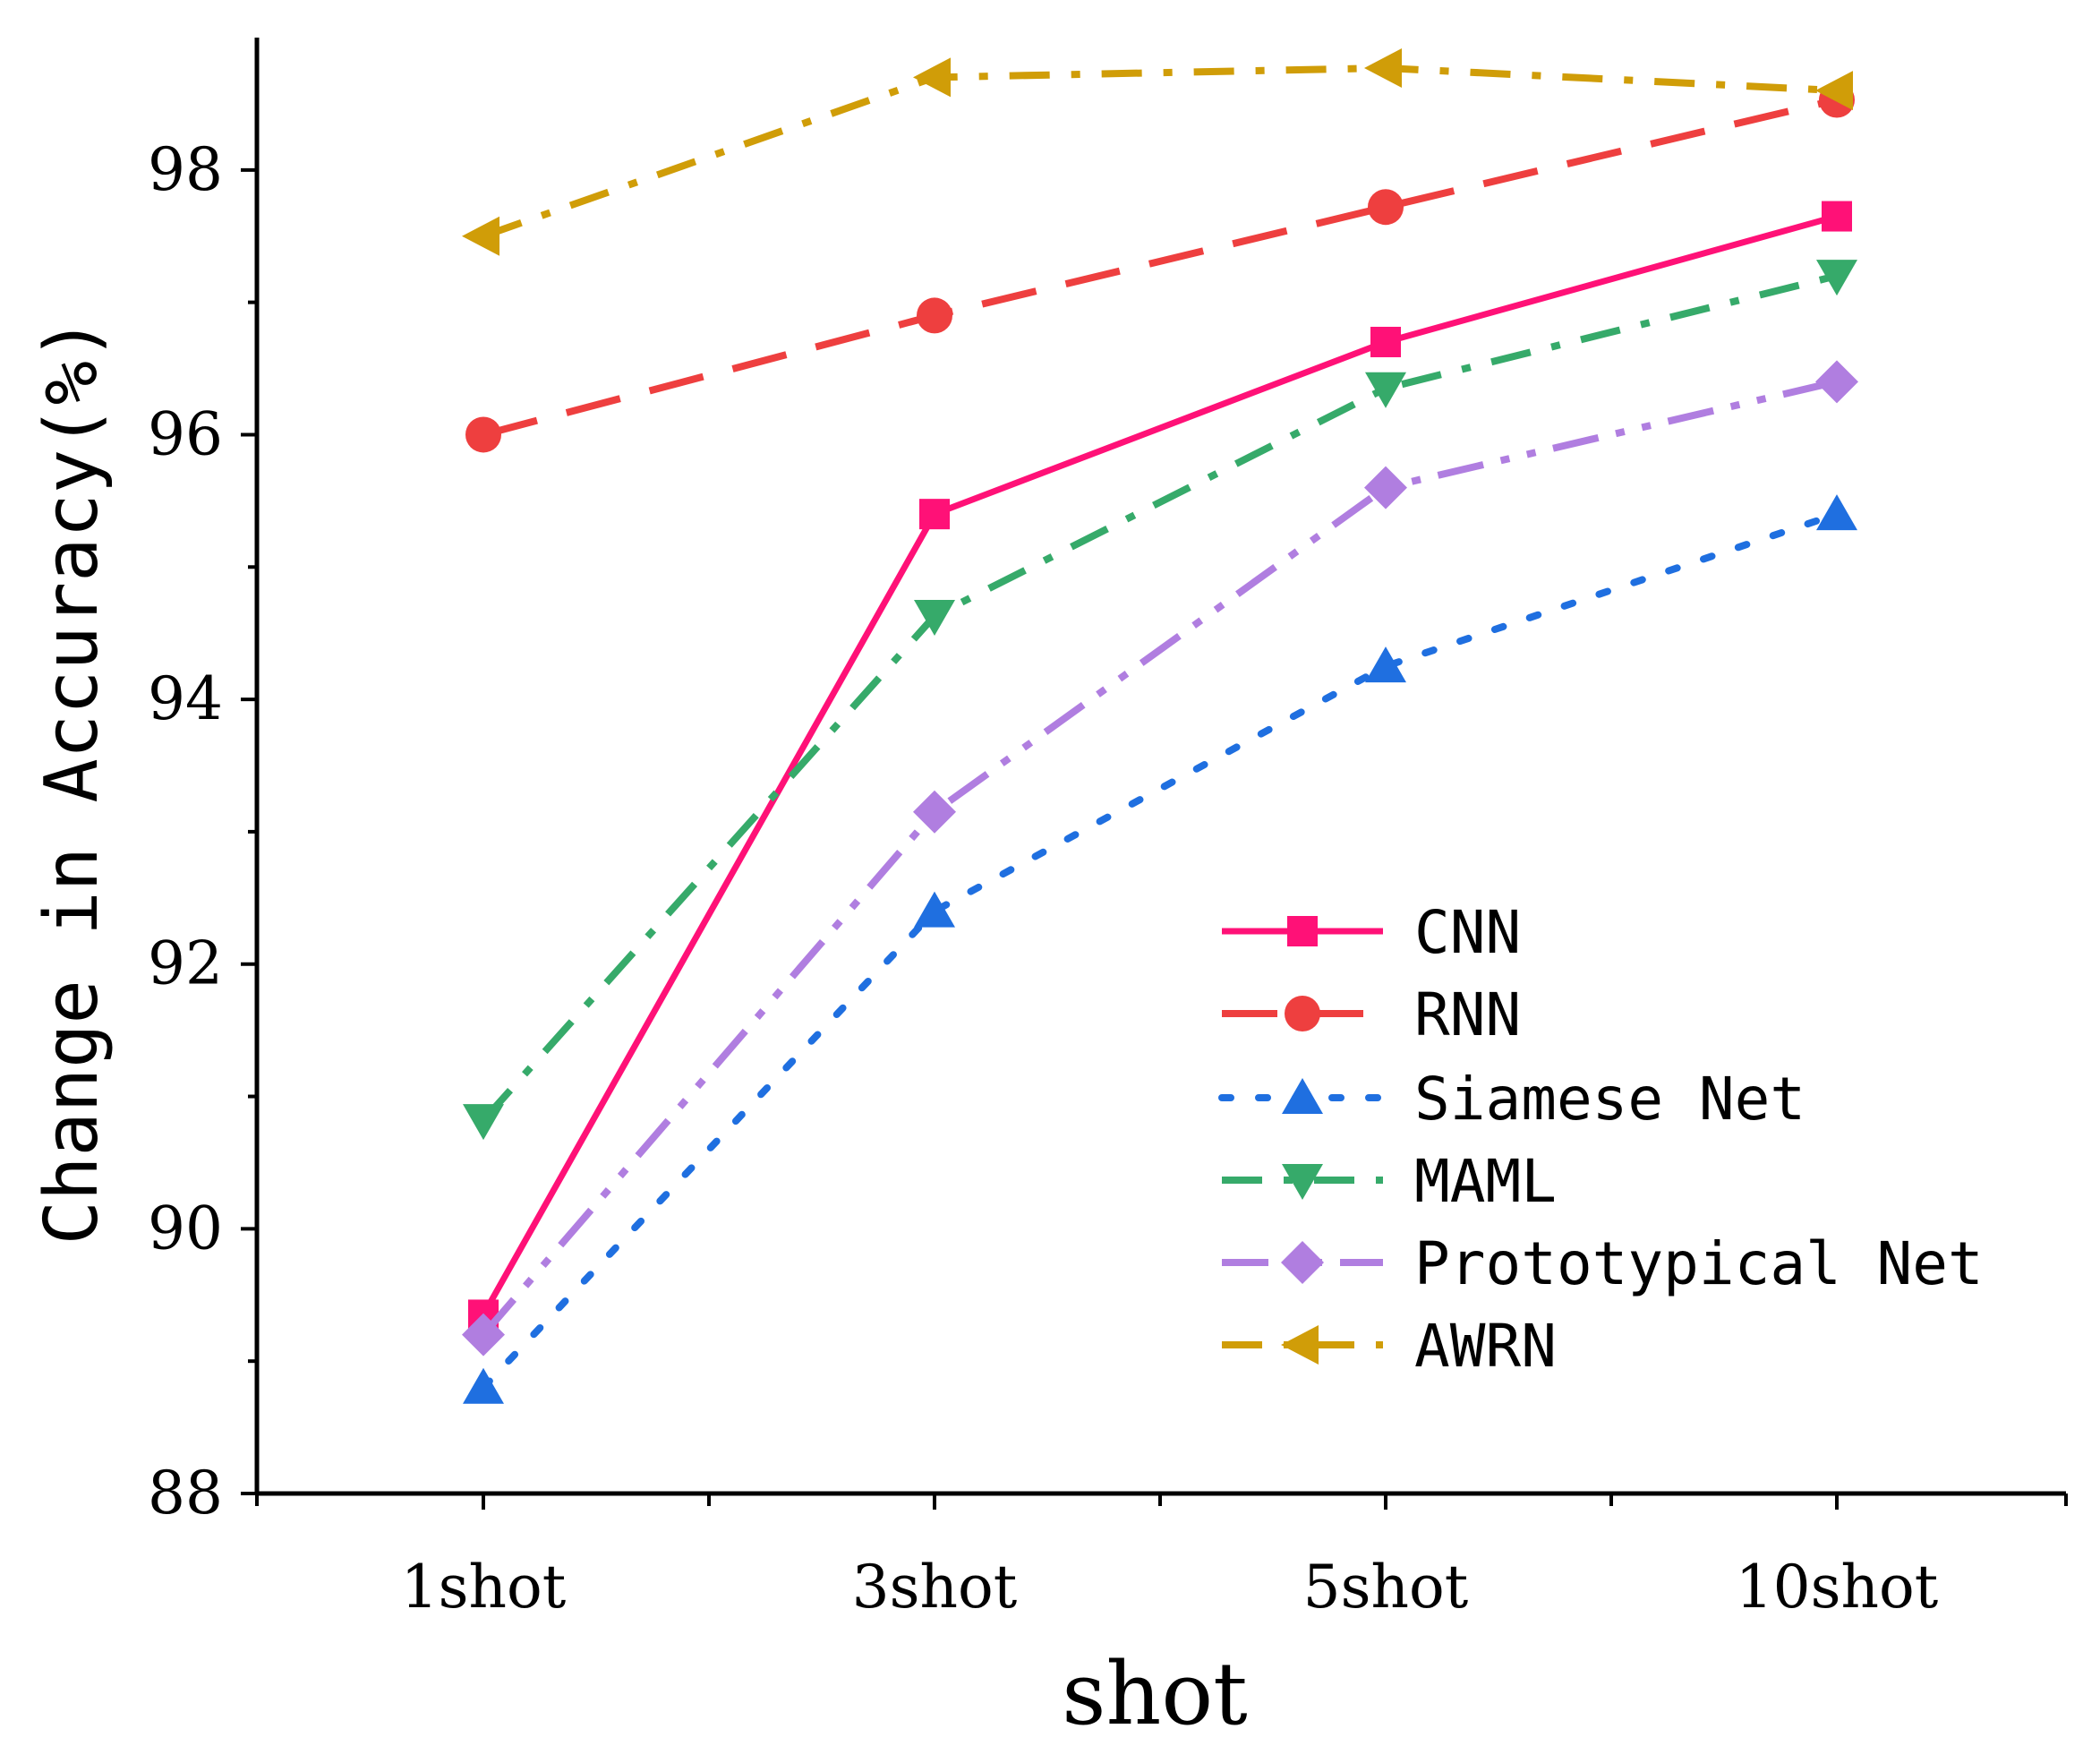 The width and height of the screenshot is (2100, 1746). Describe the element at coordinates (1486, 1346) in the screenshot. I see `legend-label-awrn: AWRN` at that location.